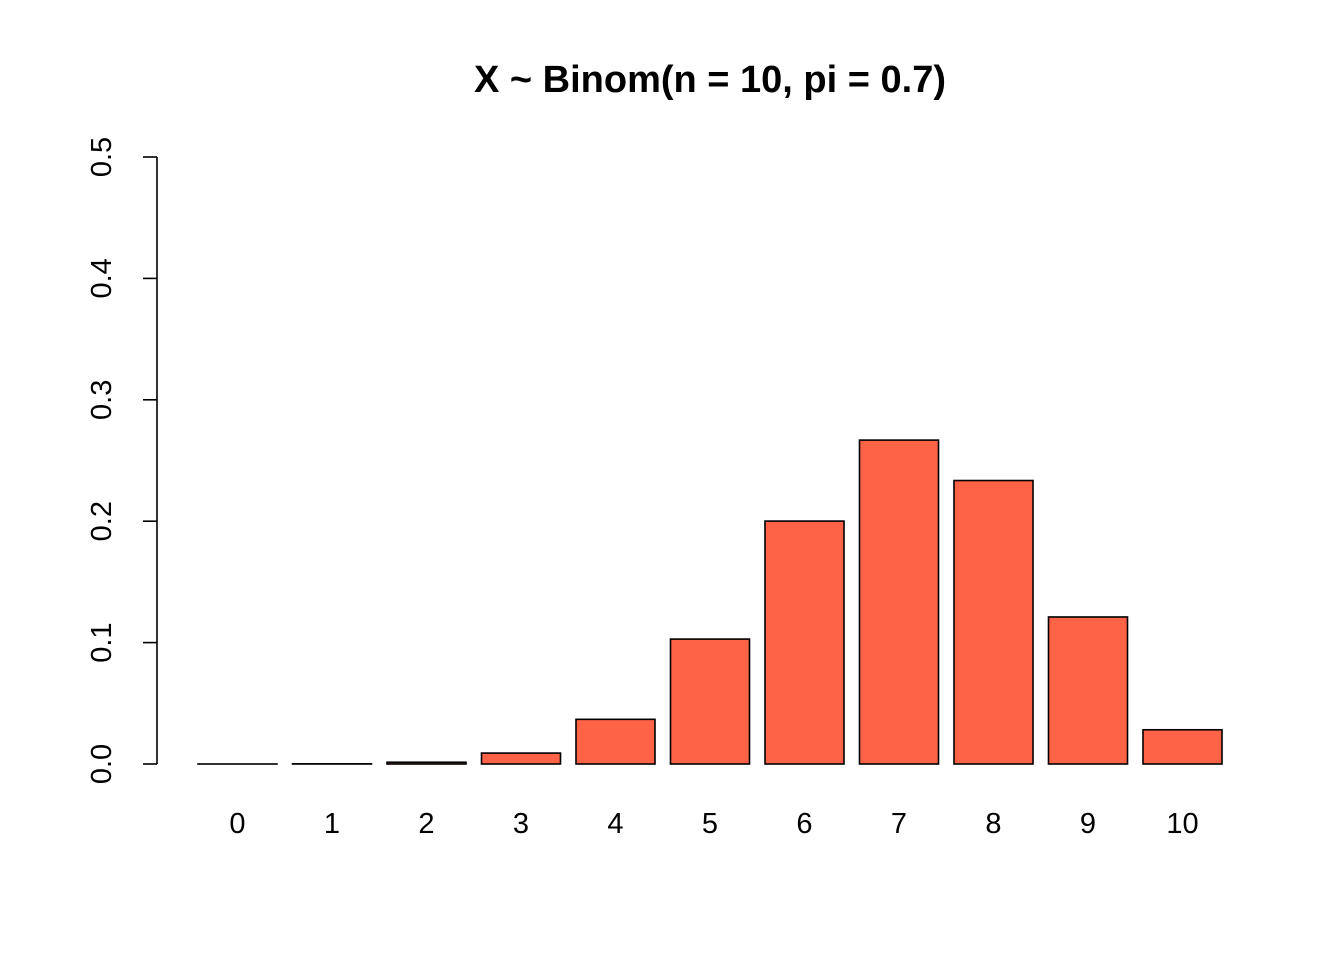  Describe the element at coordinates (804, 824) in the screenshot. I see `x-tick-label: 6` at that location.